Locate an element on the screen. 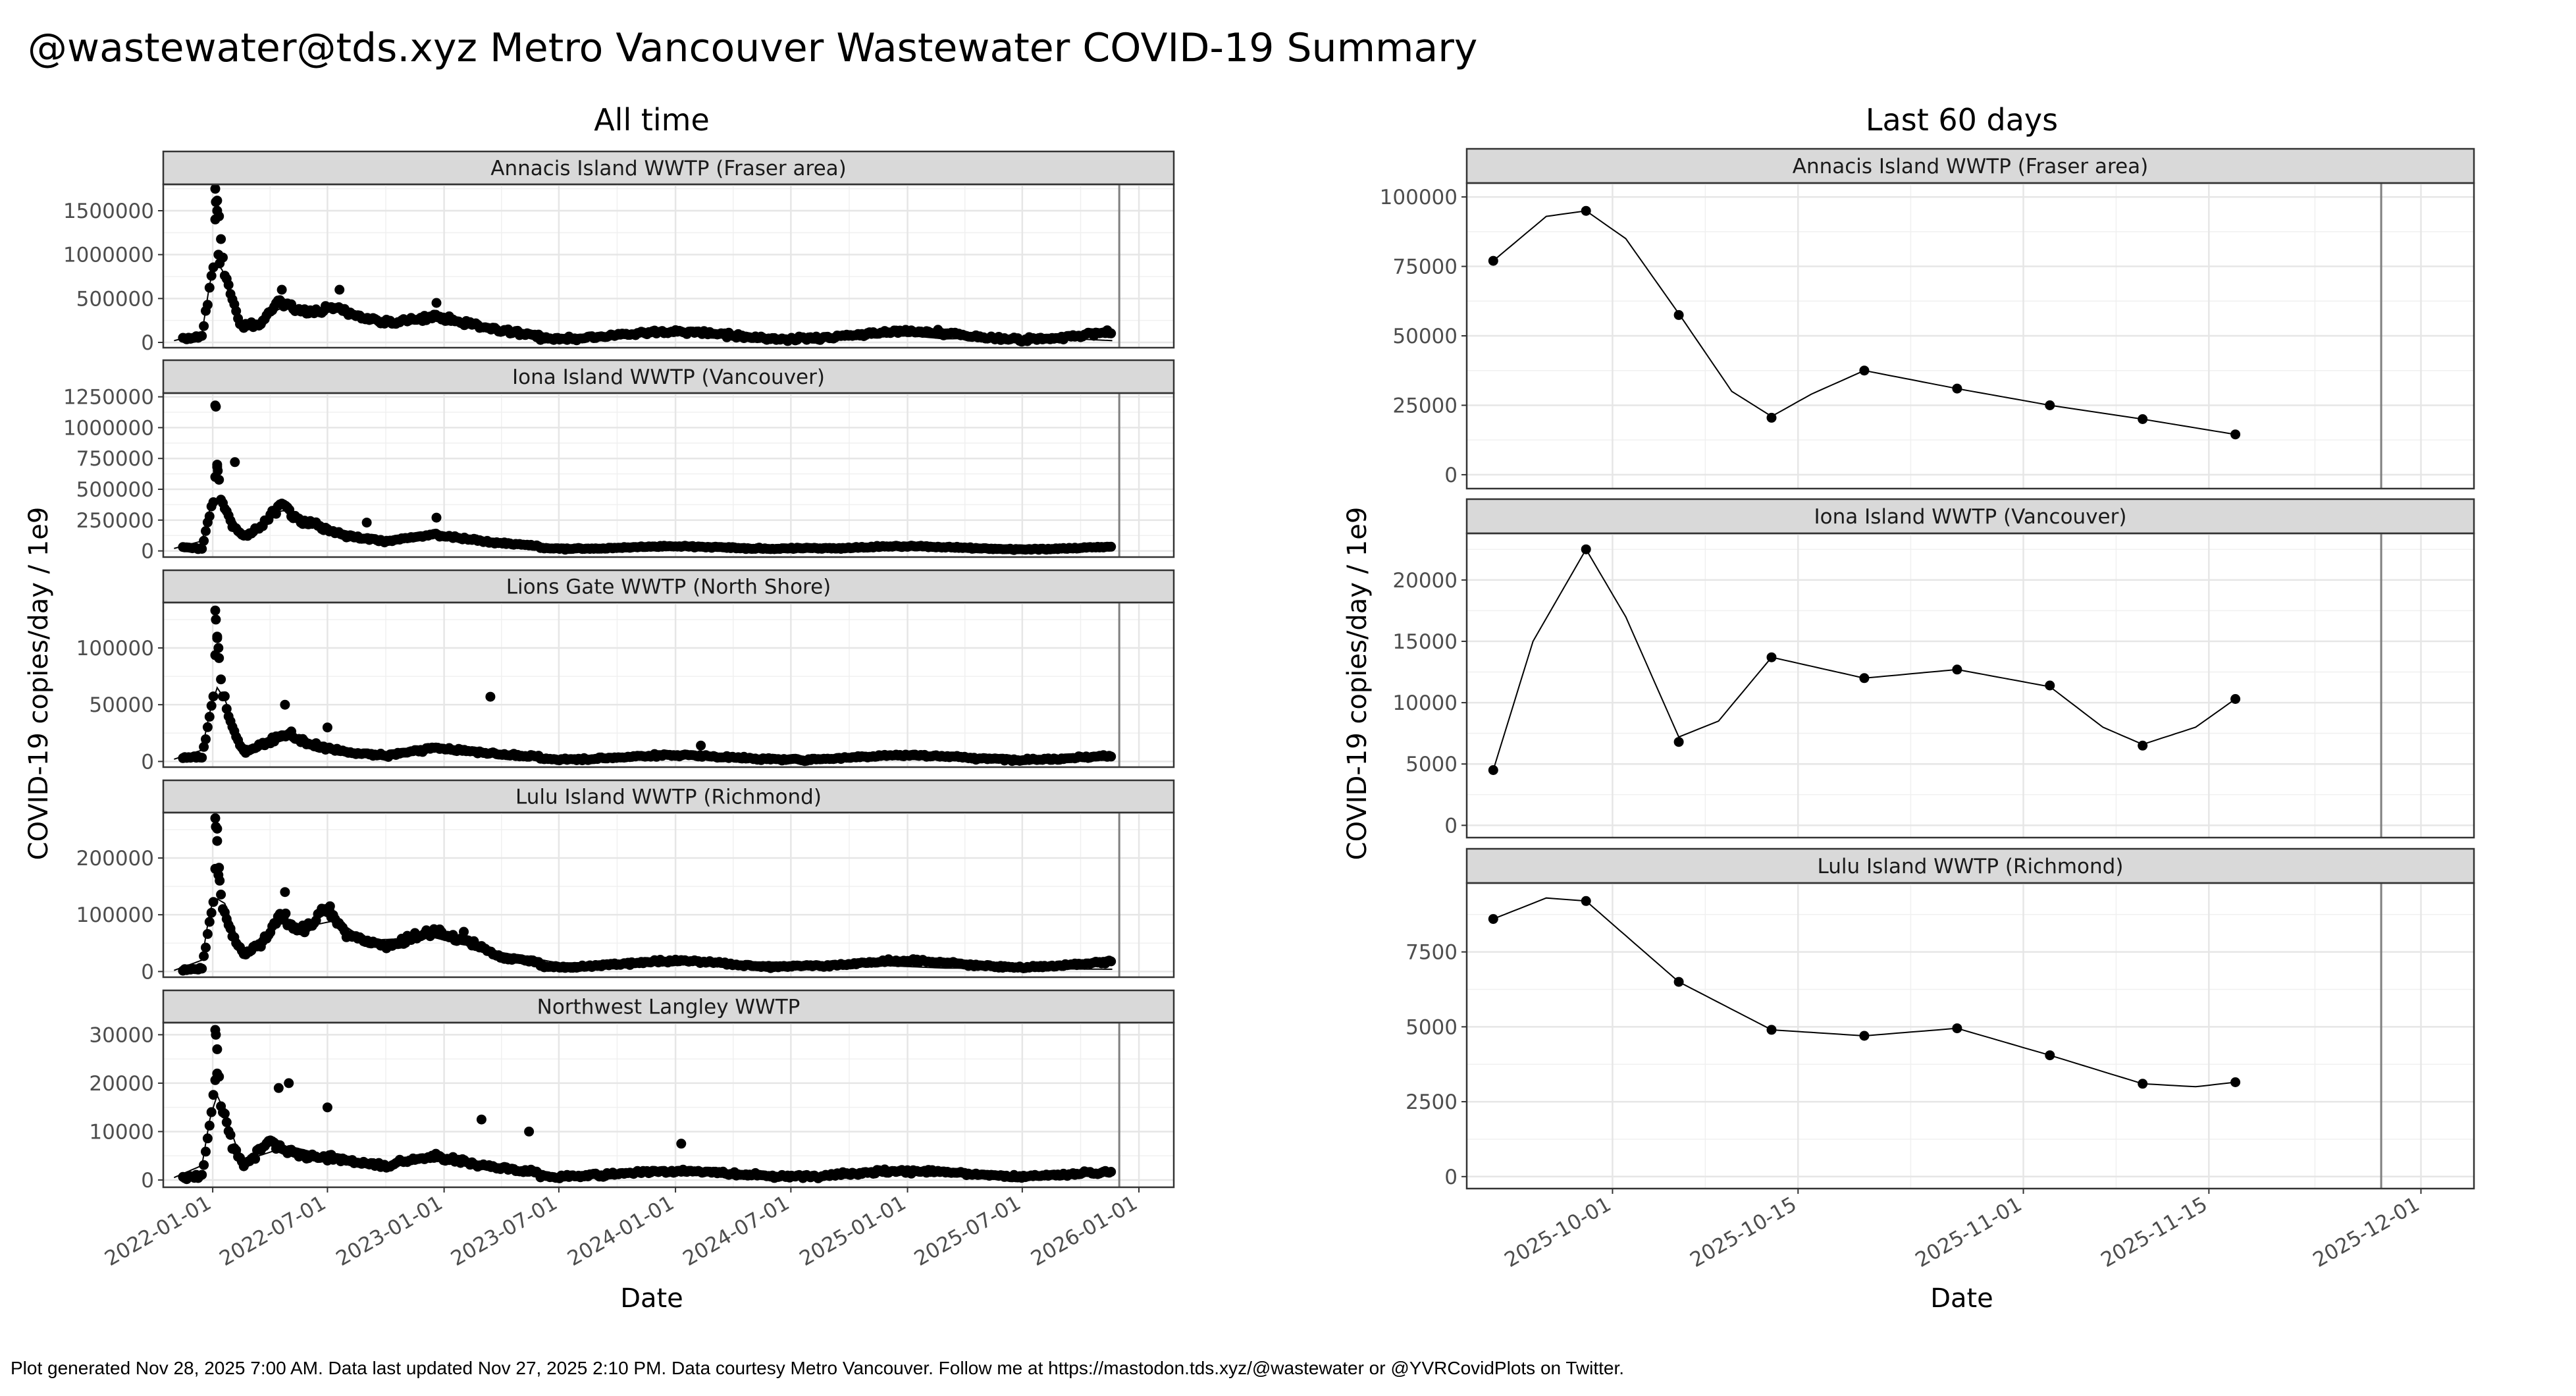 This screenshot has height=1396, width=2576. all-time-title: All time is located at coordinates (652, 120).